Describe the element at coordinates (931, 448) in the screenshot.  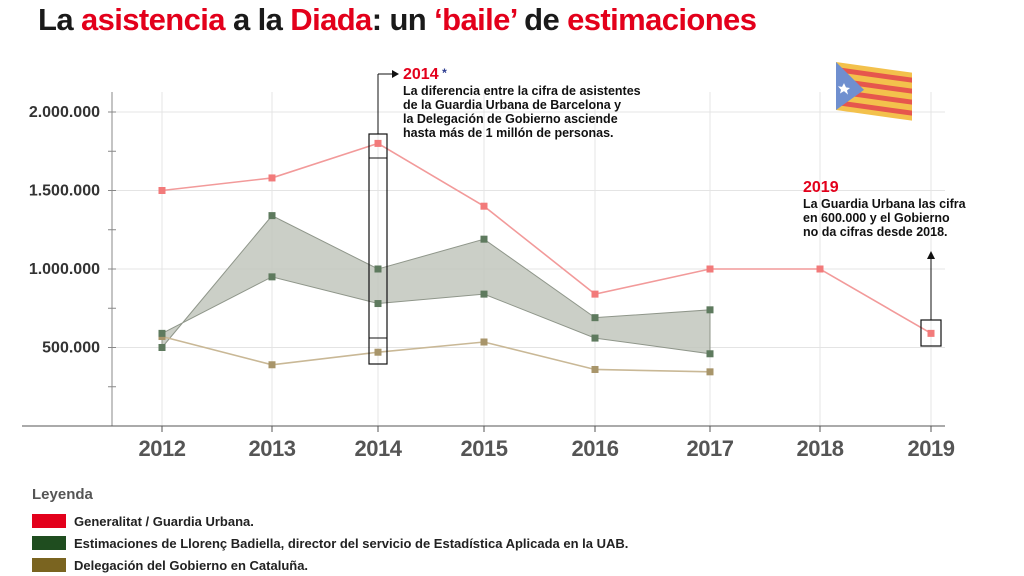
I see `x-tick-label: 2019` at that location.